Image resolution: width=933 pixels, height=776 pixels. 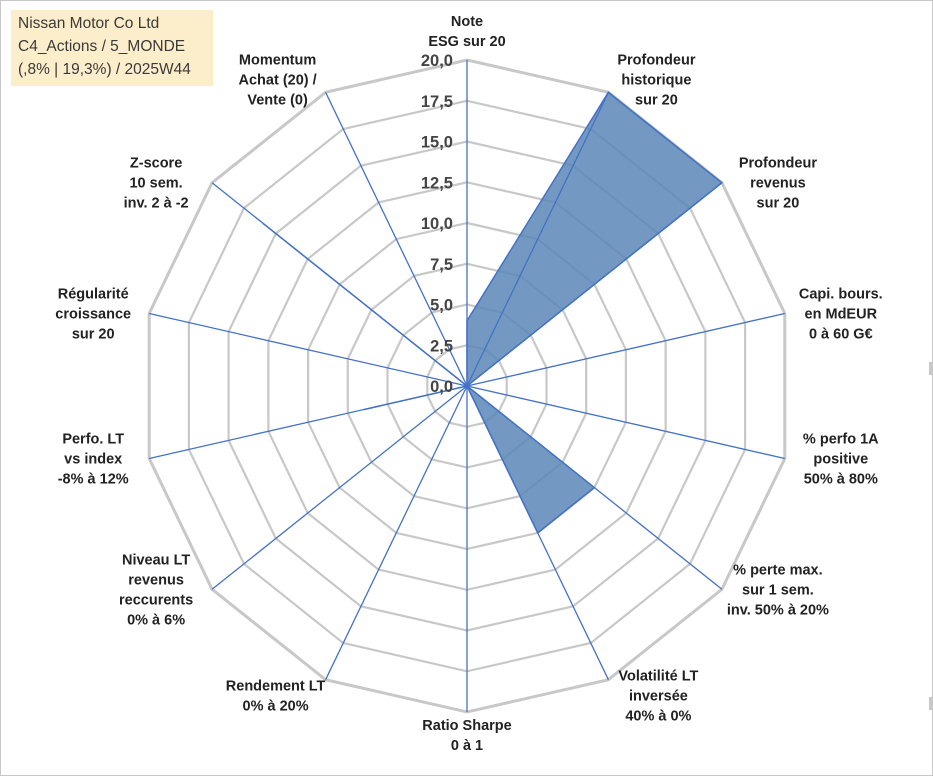 What do you see at coordinates (466, 736) in the screenshot?
I see `axis-label: Ratio Sharpe 0 à 1` at bounding box center [466, 736].